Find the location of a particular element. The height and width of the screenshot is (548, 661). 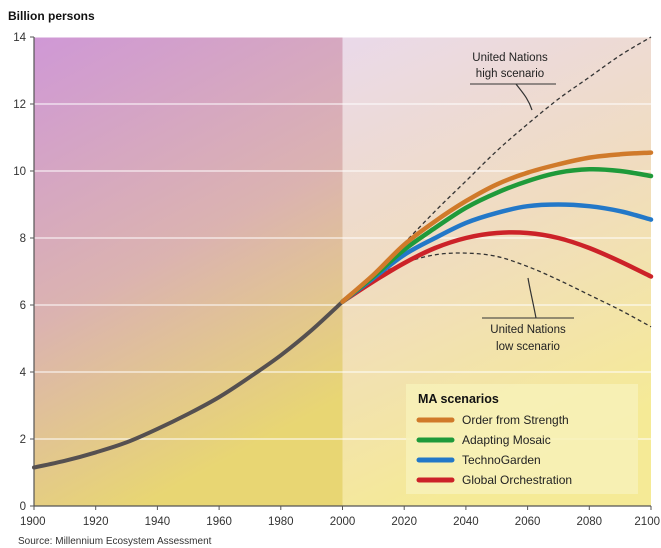

x-tick-label-1920: 1920 is located at coordinates (96, 522).